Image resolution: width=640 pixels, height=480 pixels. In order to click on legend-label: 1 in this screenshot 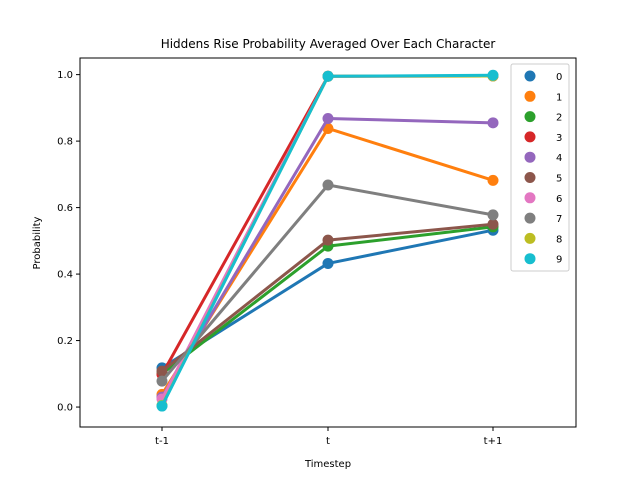, I will do `click(559, 97)`.